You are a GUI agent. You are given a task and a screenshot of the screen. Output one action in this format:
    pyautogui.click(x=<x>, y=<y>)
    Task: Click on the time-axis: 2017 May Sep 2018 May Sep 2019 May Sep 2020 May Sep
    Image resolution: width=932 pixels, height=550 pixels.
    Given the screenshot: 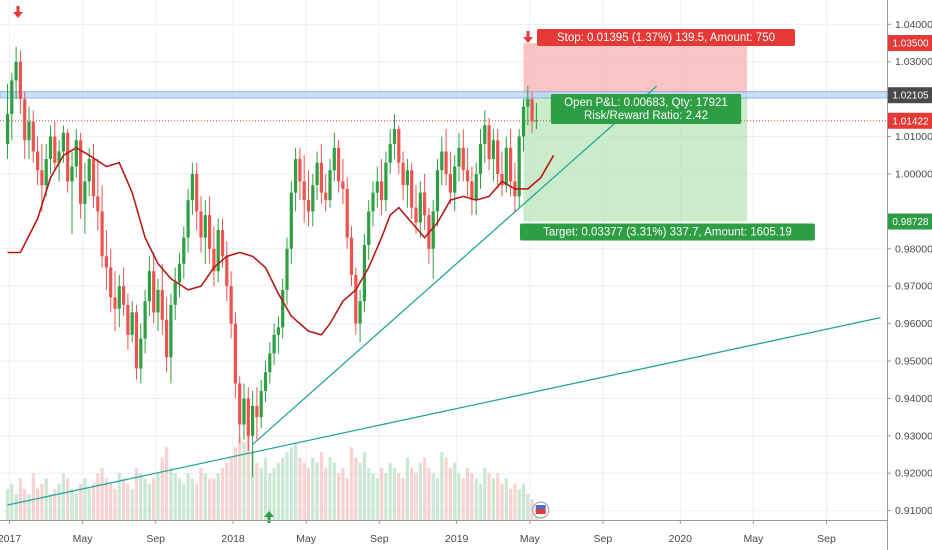 What is the action you would take?
    pyautogui.click(x=443, y=532)
    